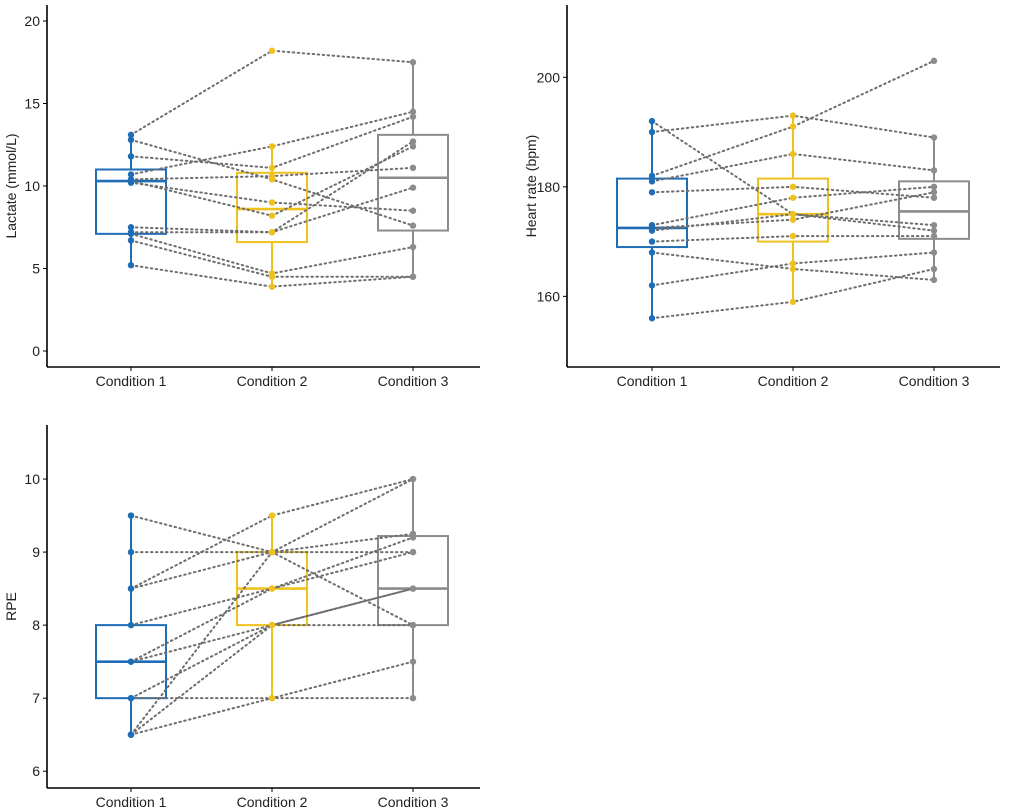 The image size is (1024, 810). I want to click on y-axis-title: Lactate (mmol/L), so click(11, 185).